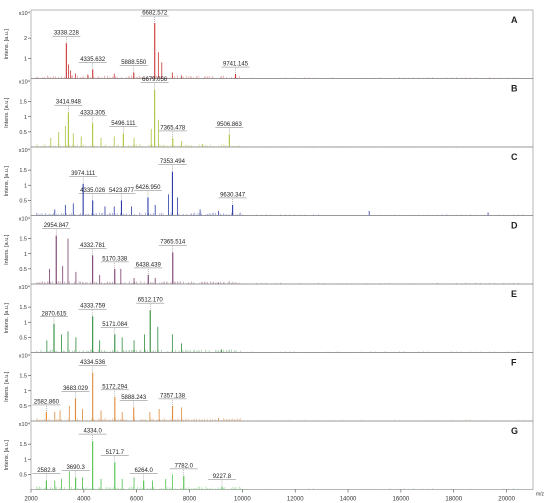 The height and width of the screenshot is (503, 550). I want to click on peak-label: 9227.8, so click(222, 477).